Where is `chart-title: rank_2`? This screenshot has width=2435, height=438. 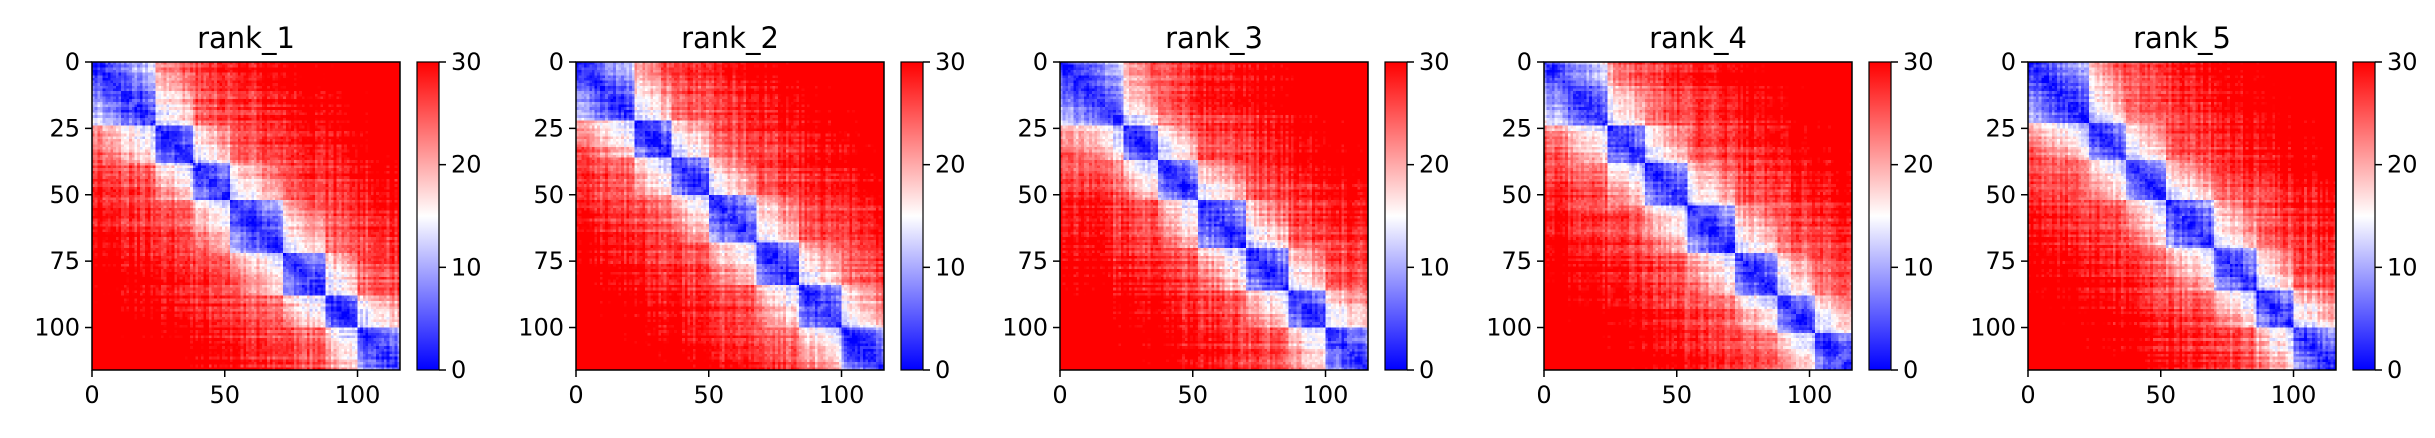
chart-title: rank_2 is located at coordinates (730, 38).